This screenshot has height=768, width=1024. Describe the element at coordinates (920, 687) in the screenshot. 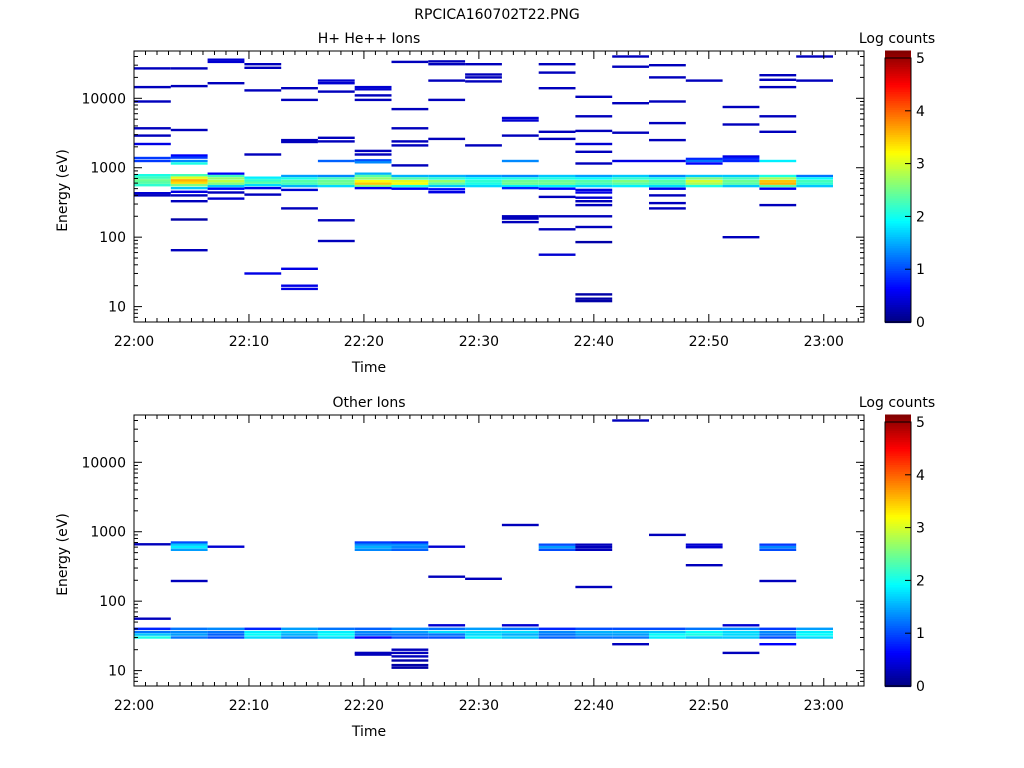

I see `colorbar-tick-label: 0` at that location.